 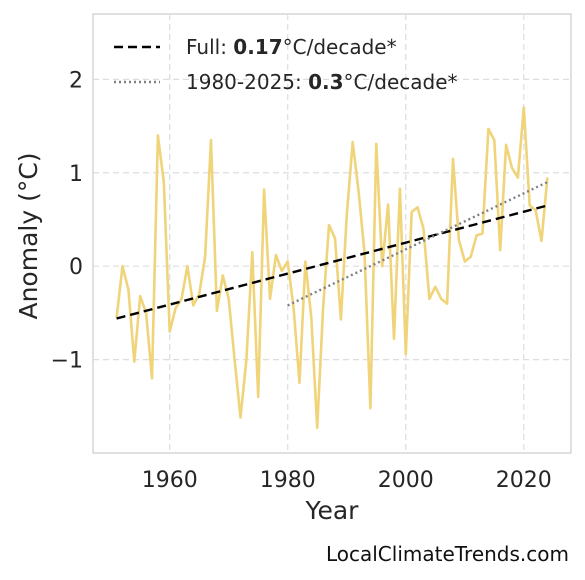 What do you see at coordinates (170, 480) in the screenshot?
I see `x-tick-label: 1960` at bounding box center [170, 480].